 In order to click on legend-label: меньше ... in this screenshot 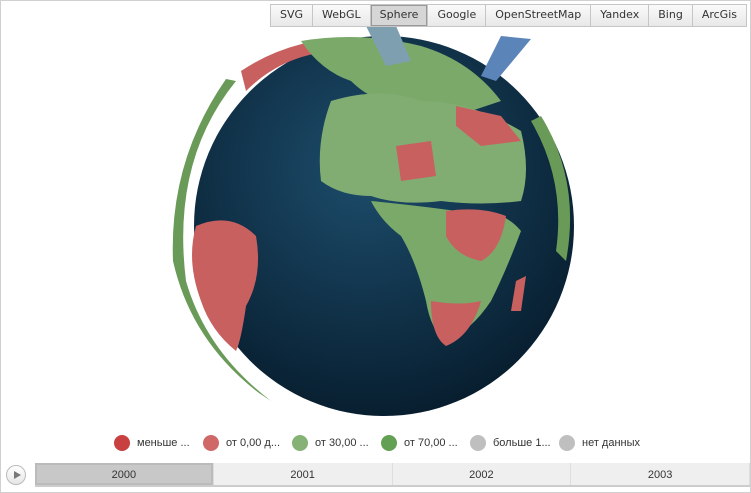, I will do `click(163, 443)`.